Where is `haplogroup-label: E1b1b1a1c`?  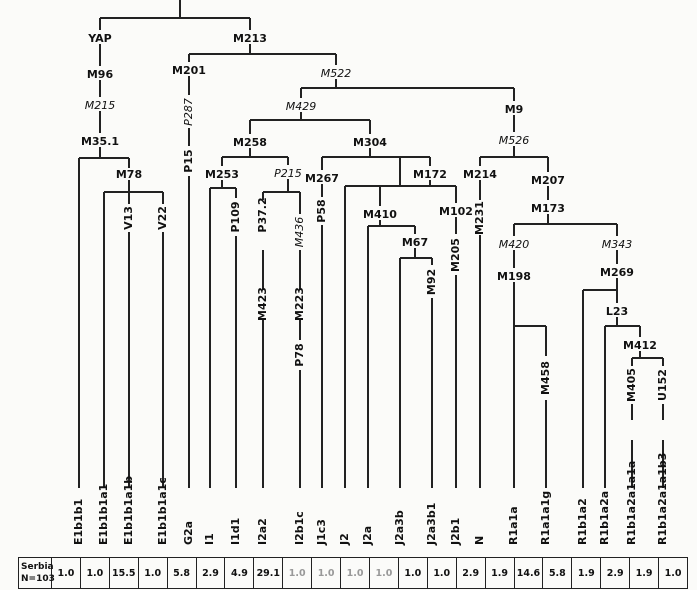
haplogroup-label: E1b1b1a1c is located at coordinates (162, 511).